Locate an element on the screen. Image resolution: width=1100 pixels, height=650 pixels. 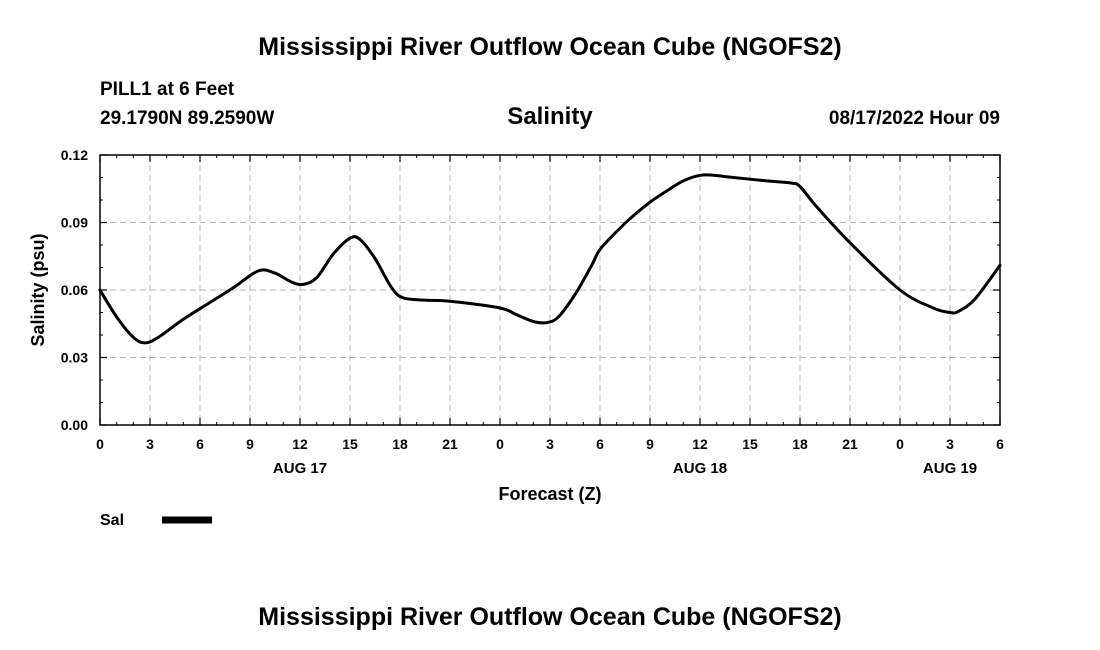
x-day-label: AUG 17 is located at coordinates (300, 468).